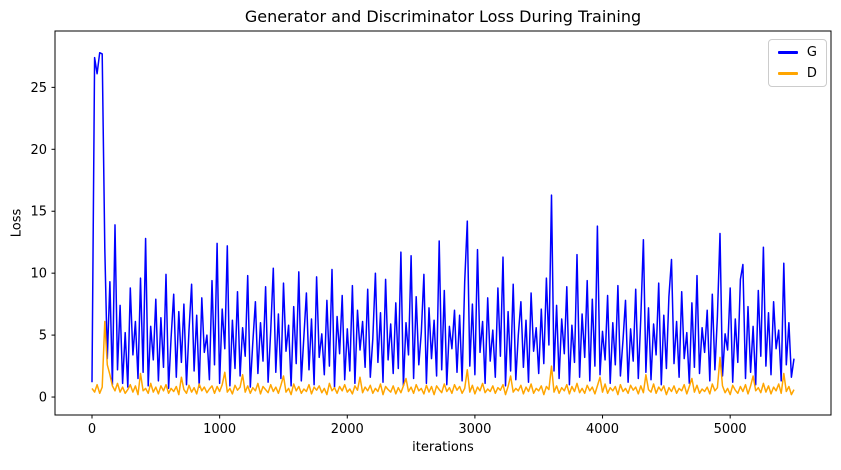 The height and width of the screenshot is (470, 841). Describe the element at coordinates (38, 150) in the screenshot. I see `y-tick-label: 20` at that location.